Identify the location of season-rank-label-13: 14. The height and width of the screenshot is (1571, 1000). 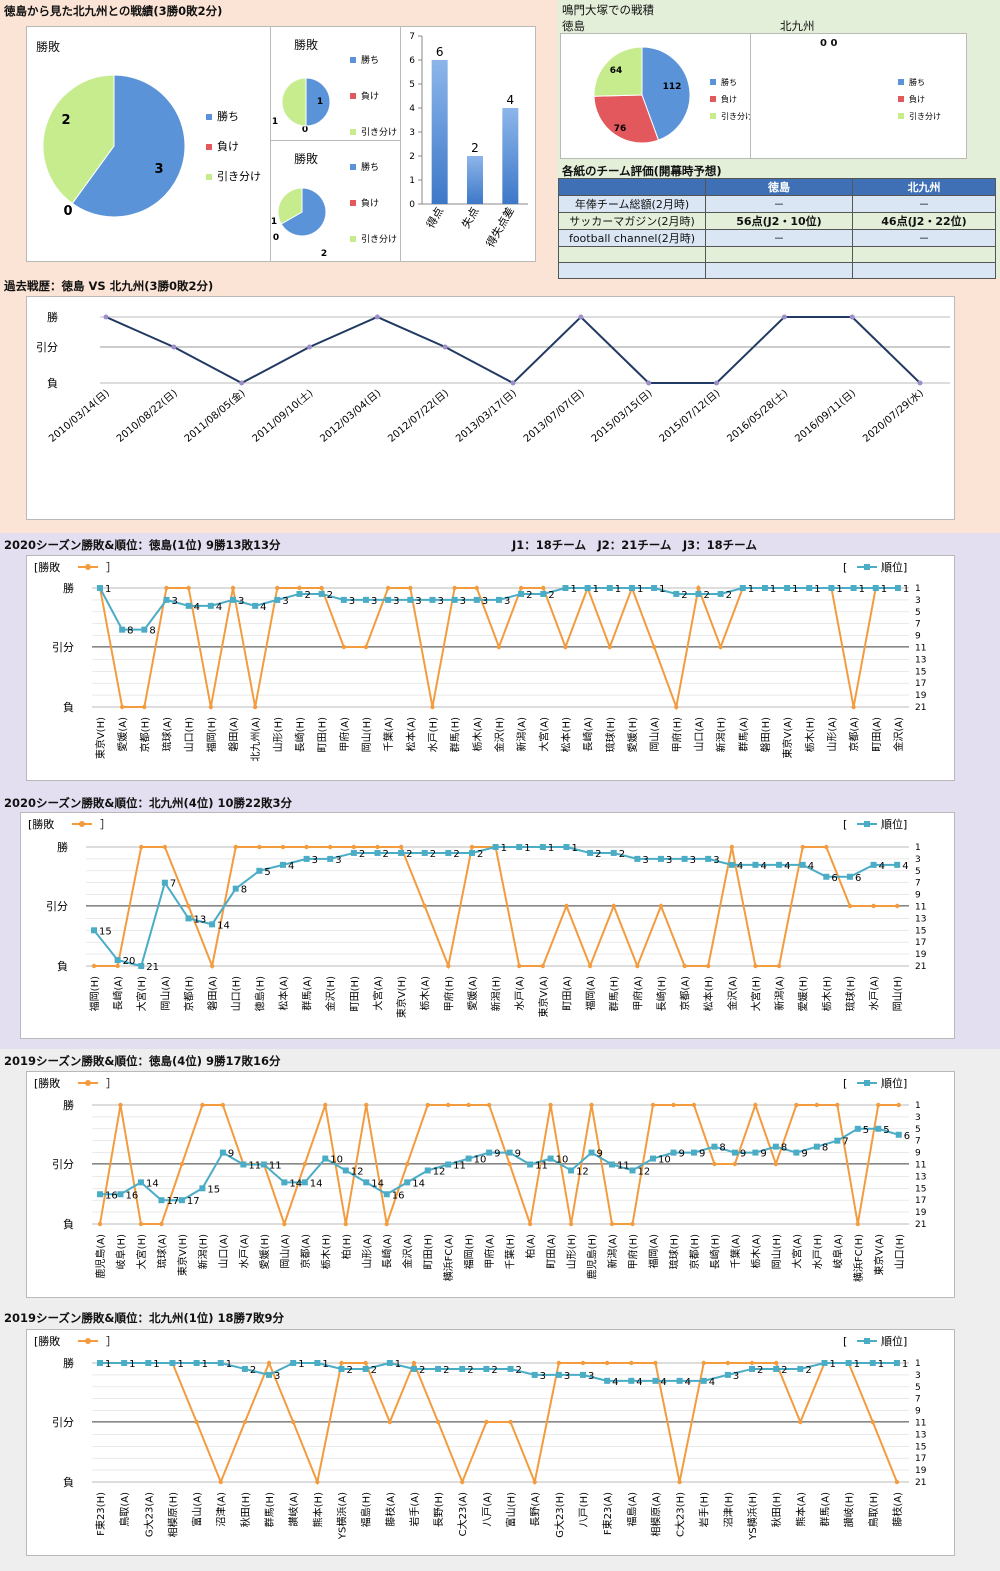
(377, 1183).